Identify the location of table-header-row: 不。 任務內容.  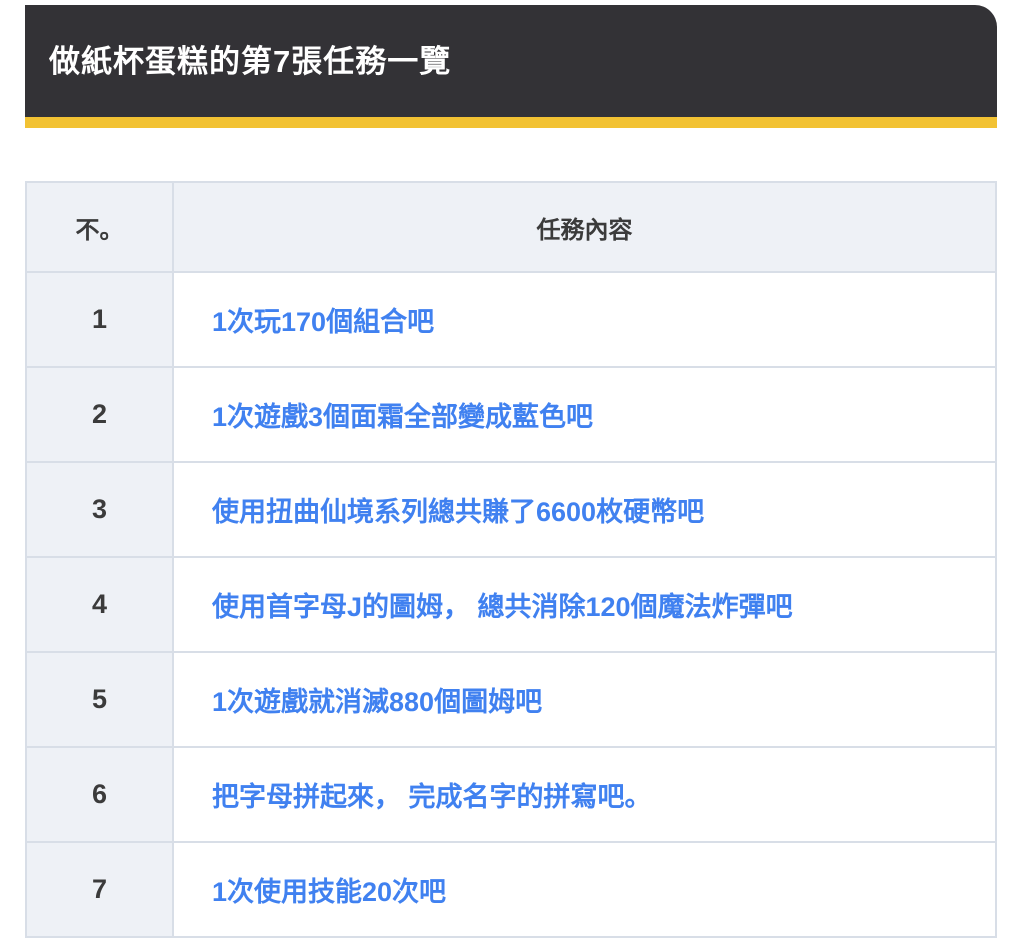
(511, 227).